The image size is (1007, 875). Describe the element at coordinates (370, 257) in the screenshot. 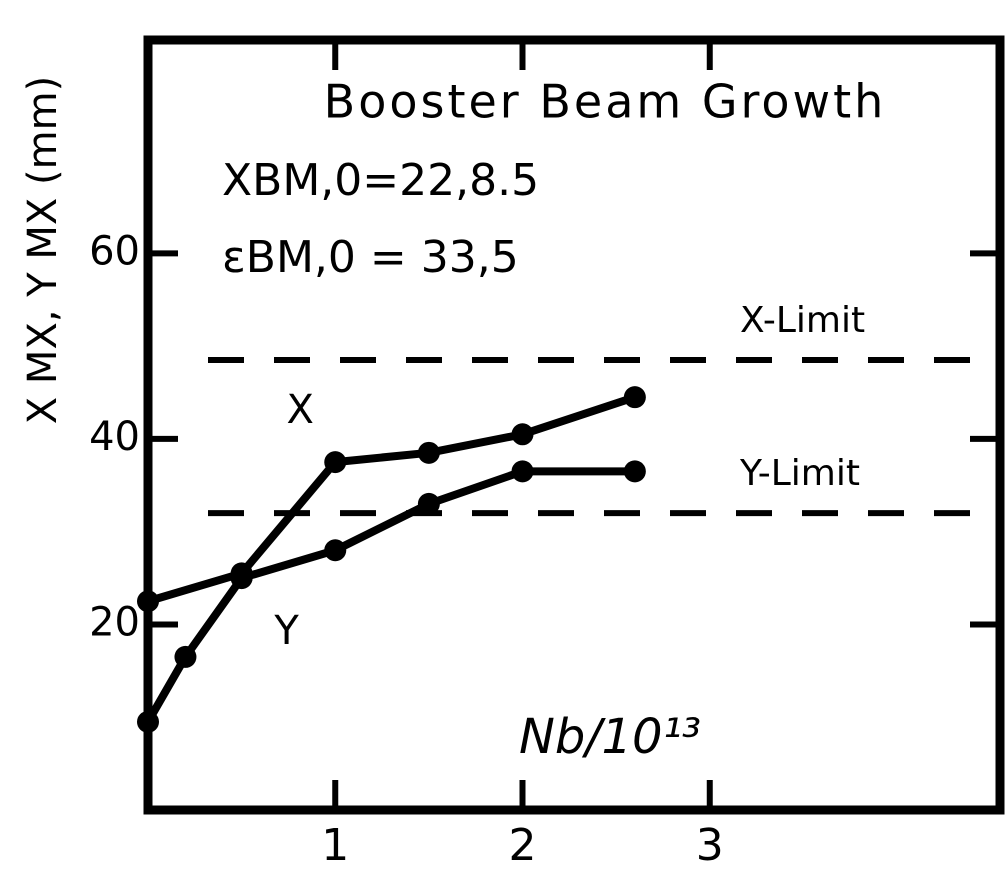

I see `annotation: εBM,0 = 33,5` at that location.